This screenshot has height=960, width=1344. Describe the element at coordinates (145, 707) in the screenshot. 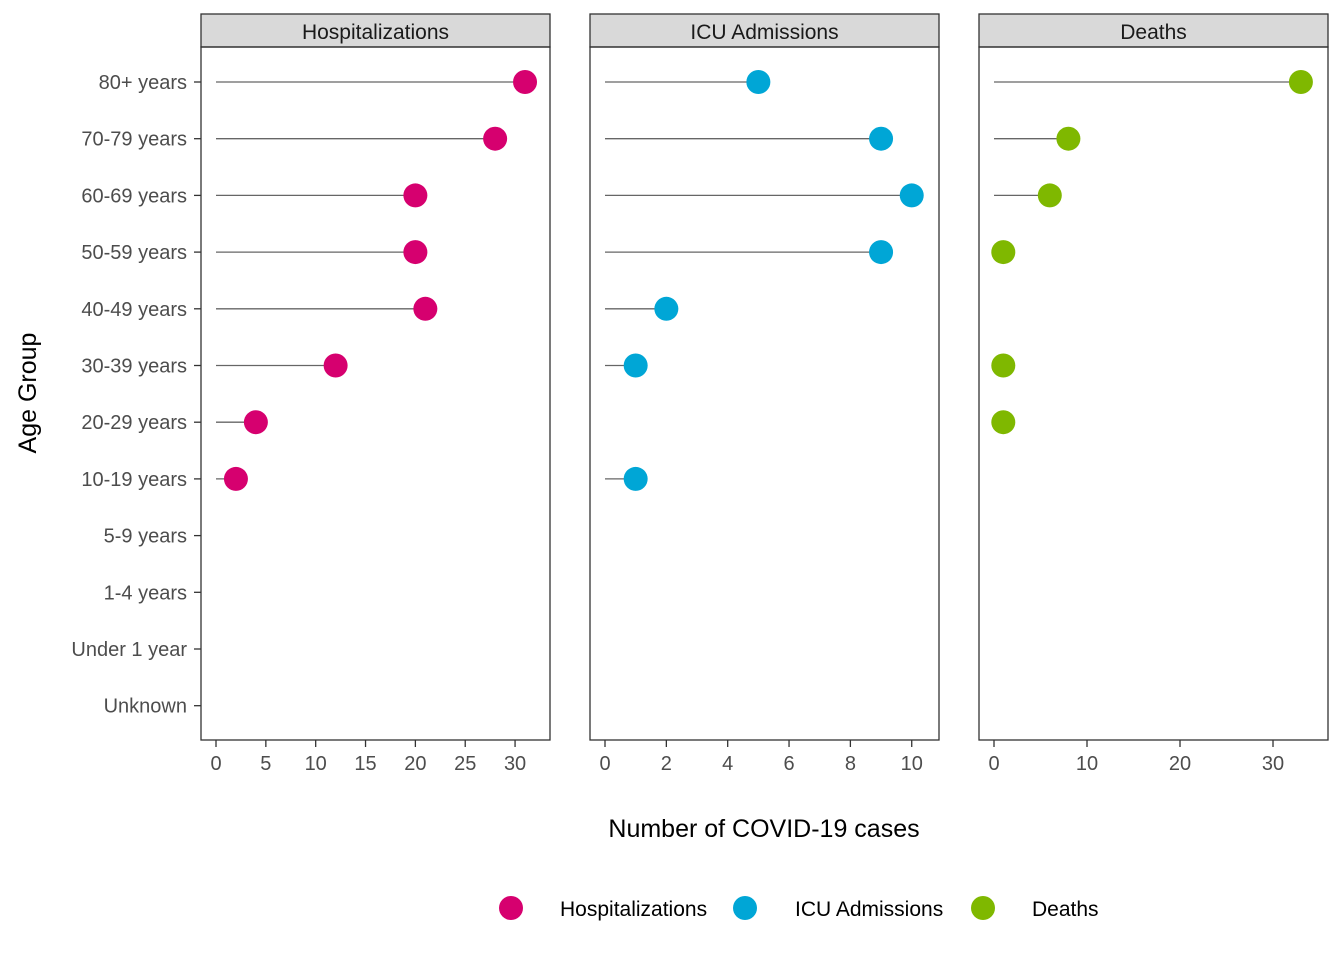

I see `y-tick-label: Unknown` at that location.